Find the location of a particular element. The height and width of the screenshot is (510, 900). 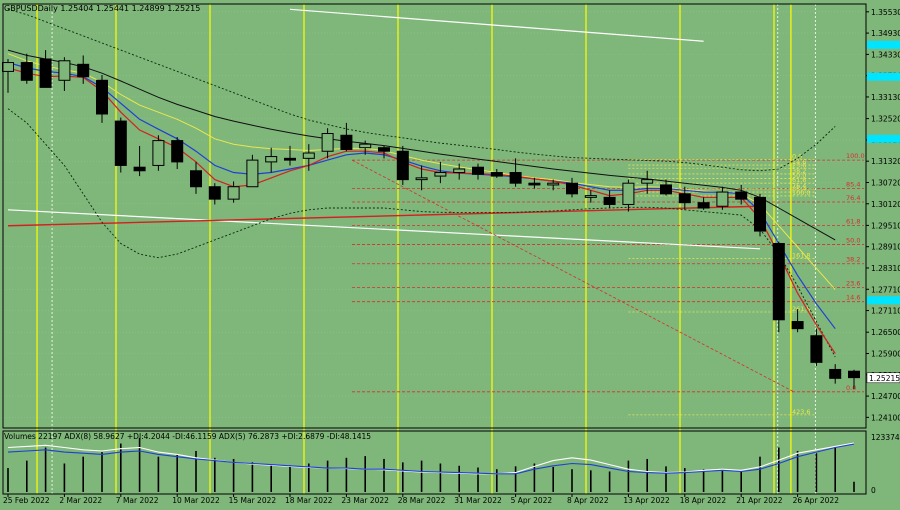

fib-red-label: 100.0 is located at coordinates (855, 156).